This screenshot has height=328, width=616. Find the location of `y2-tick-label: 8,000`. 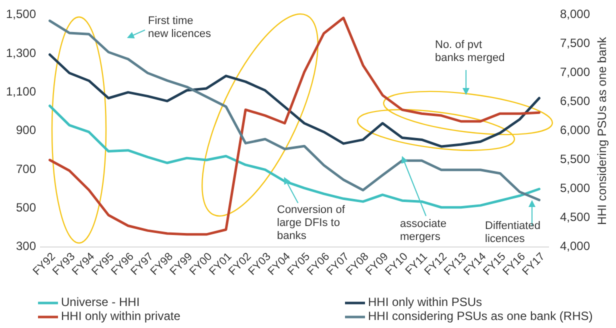

y2-tick-label: 8,000 is located at coordinates (575, 14).